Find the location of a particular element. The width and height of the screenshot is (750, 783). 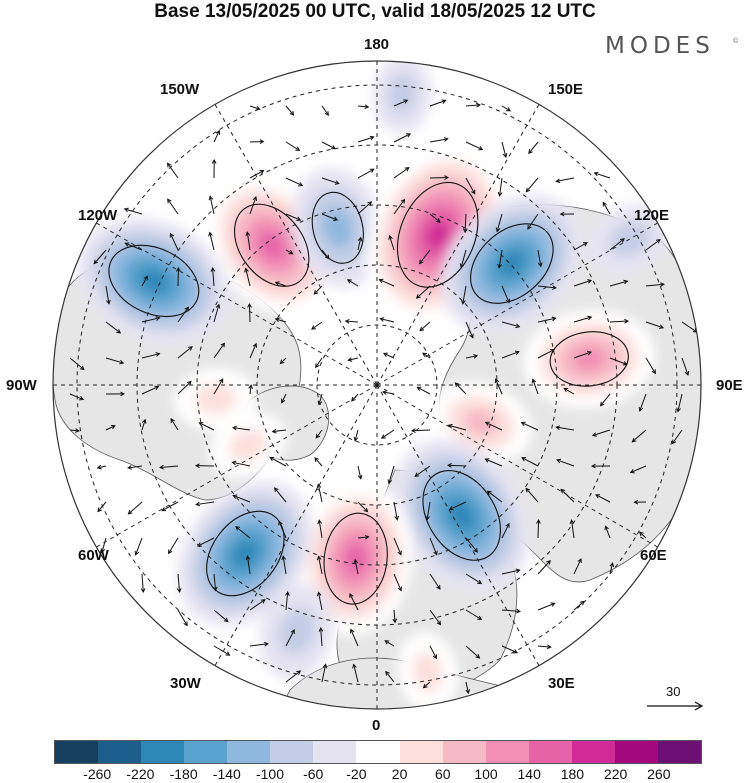

longitude-label-150e: 150E is located at coordinates (566, 89).